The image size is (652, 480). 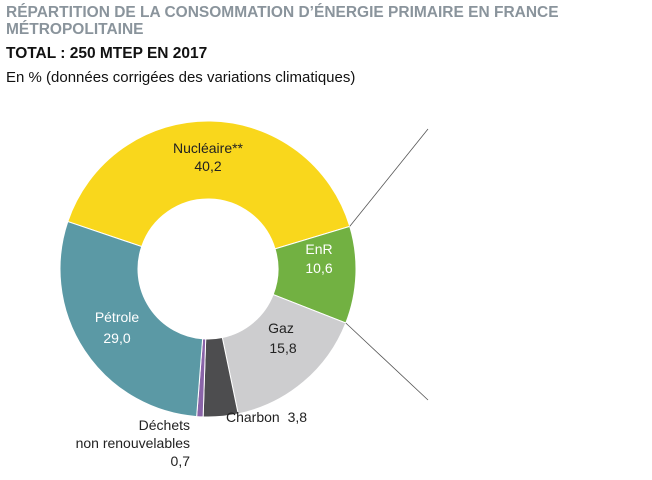 I want to click on enr-segment-hydraulique-line2: (hors pompages) 1,7, so click(x=519, y=270).